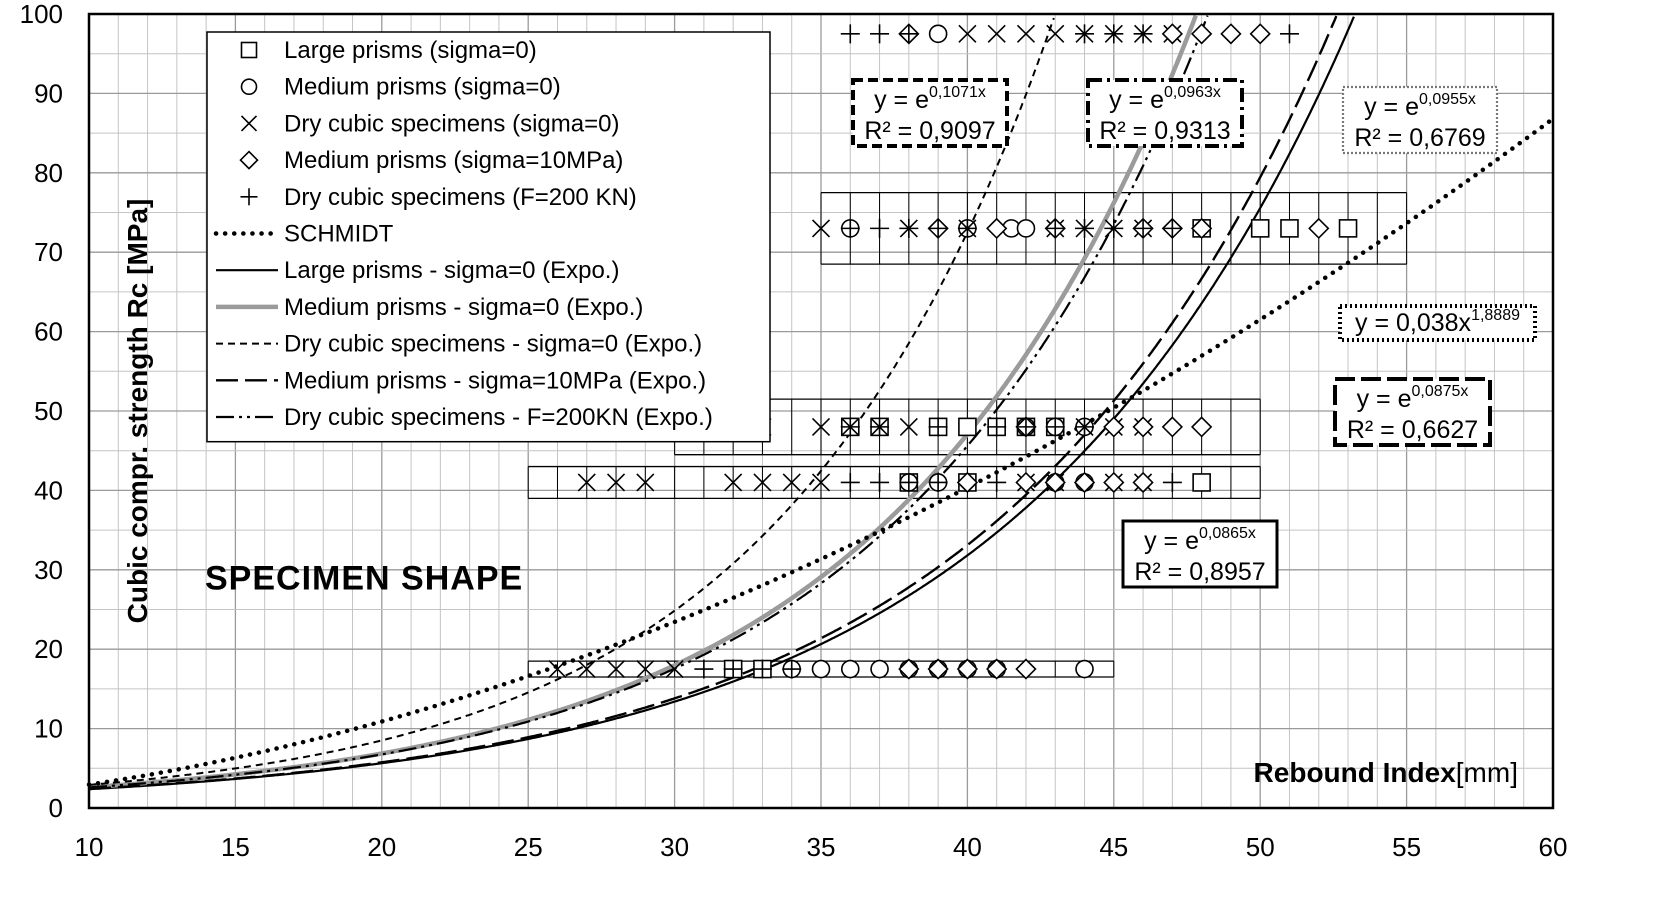 The height and width of the screenshot is (923, 1662). Describe the element at coordinates (930, 99) in the screenshot. I see `equation-text: y = e0,1071x` at that location.